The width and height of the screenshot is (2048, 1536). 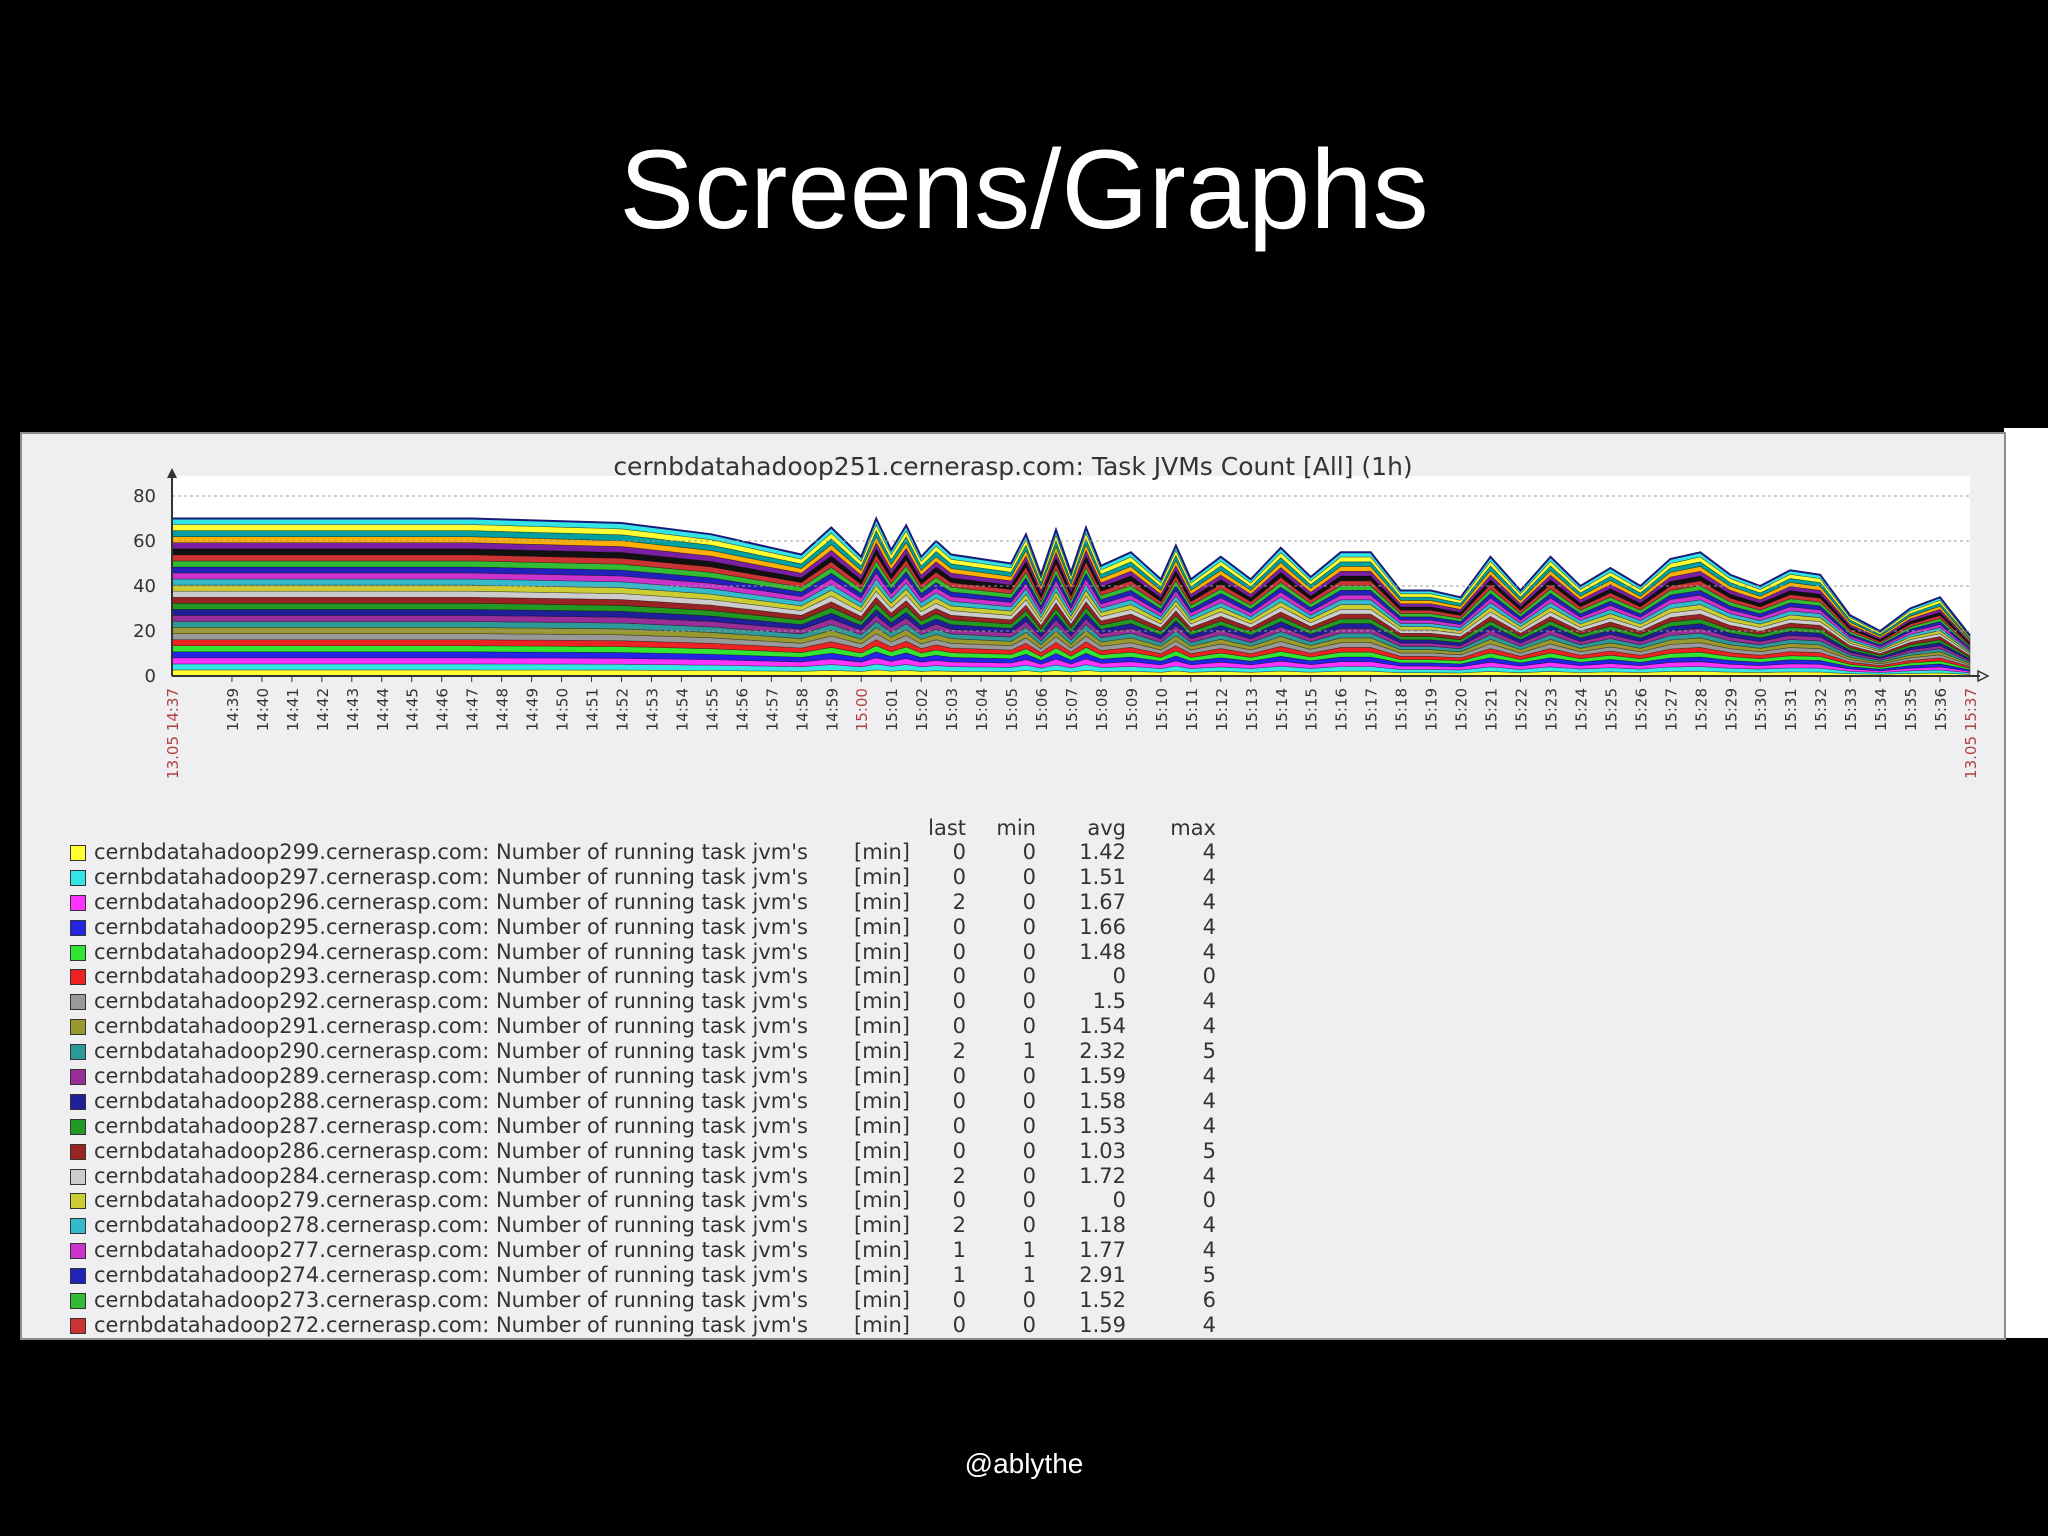 I want to click on x-tick-label: 14:54, so click(x=682, y=709).